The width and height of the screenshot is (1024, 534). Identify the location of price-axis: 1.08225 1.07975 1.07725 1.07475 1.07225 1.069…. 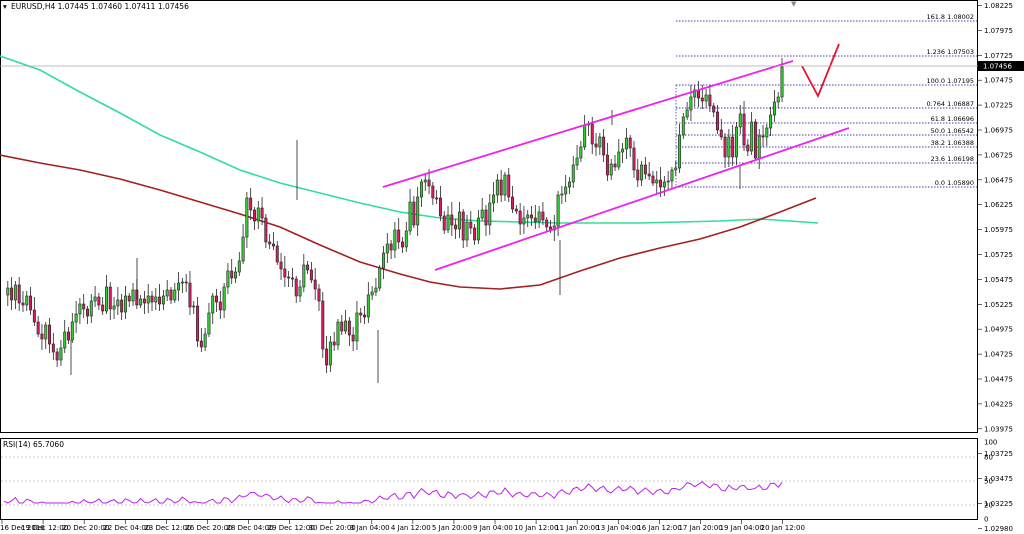
(995, 267).